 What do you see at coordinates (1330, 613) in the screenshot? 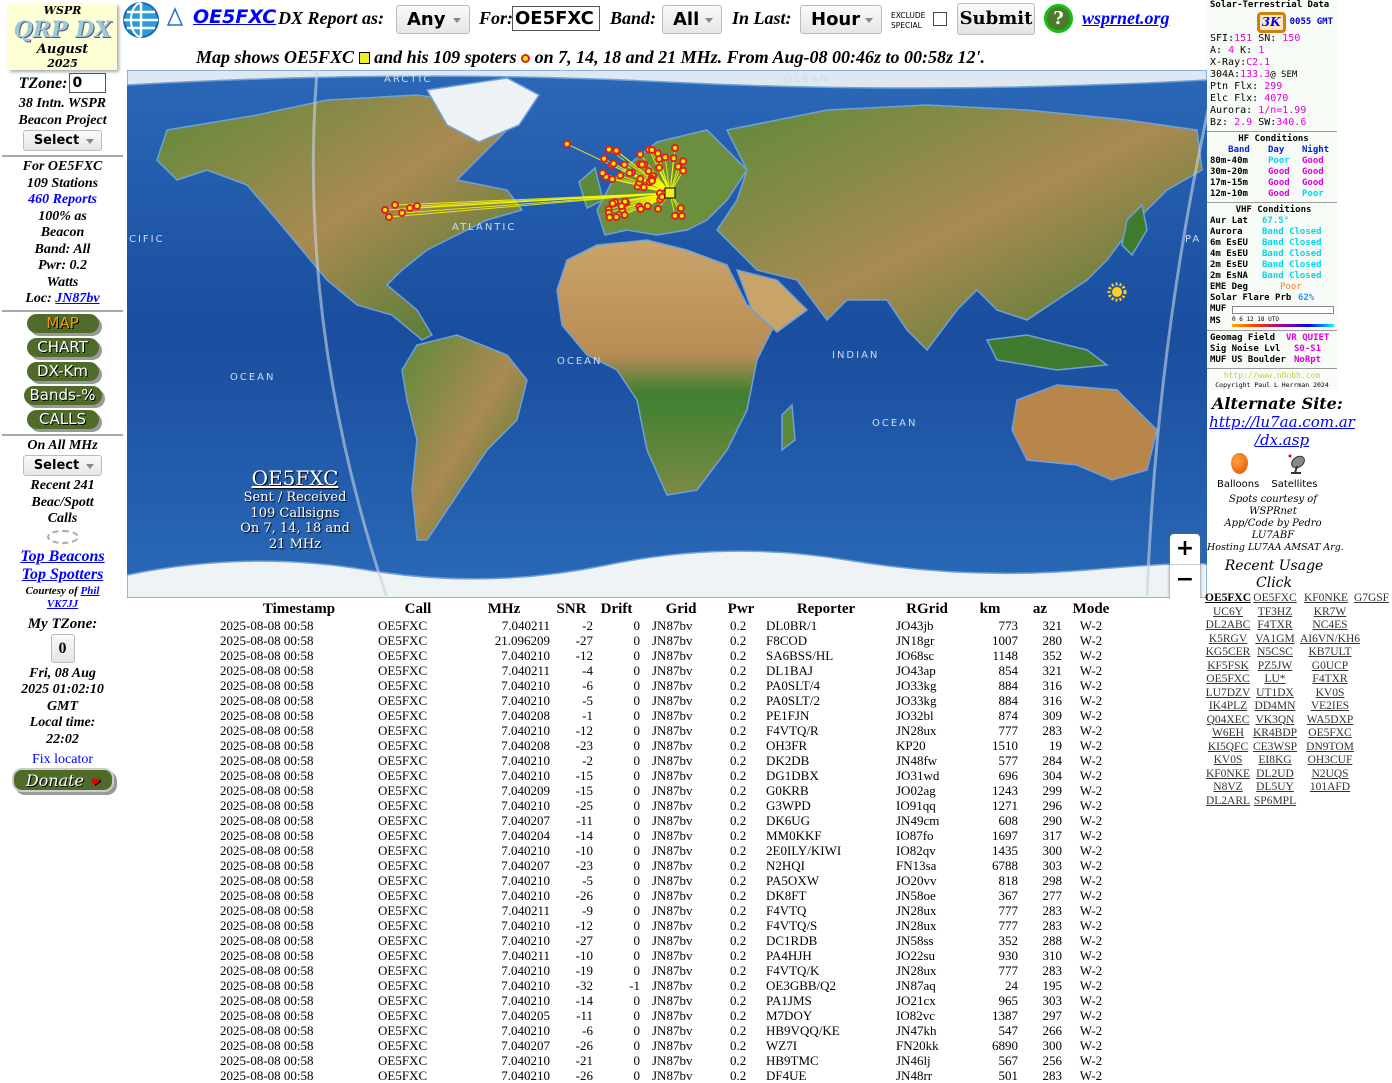
I see `recent-usage-link: KR7W` at bounding box center [1330, 613].